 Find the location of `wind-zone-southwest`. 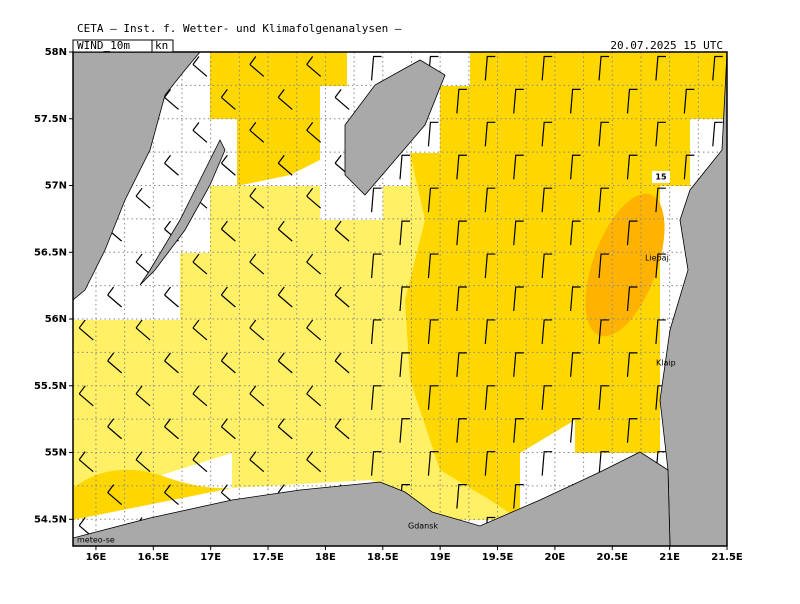

wind-zone-southwest is located at coordinates (152, 494).